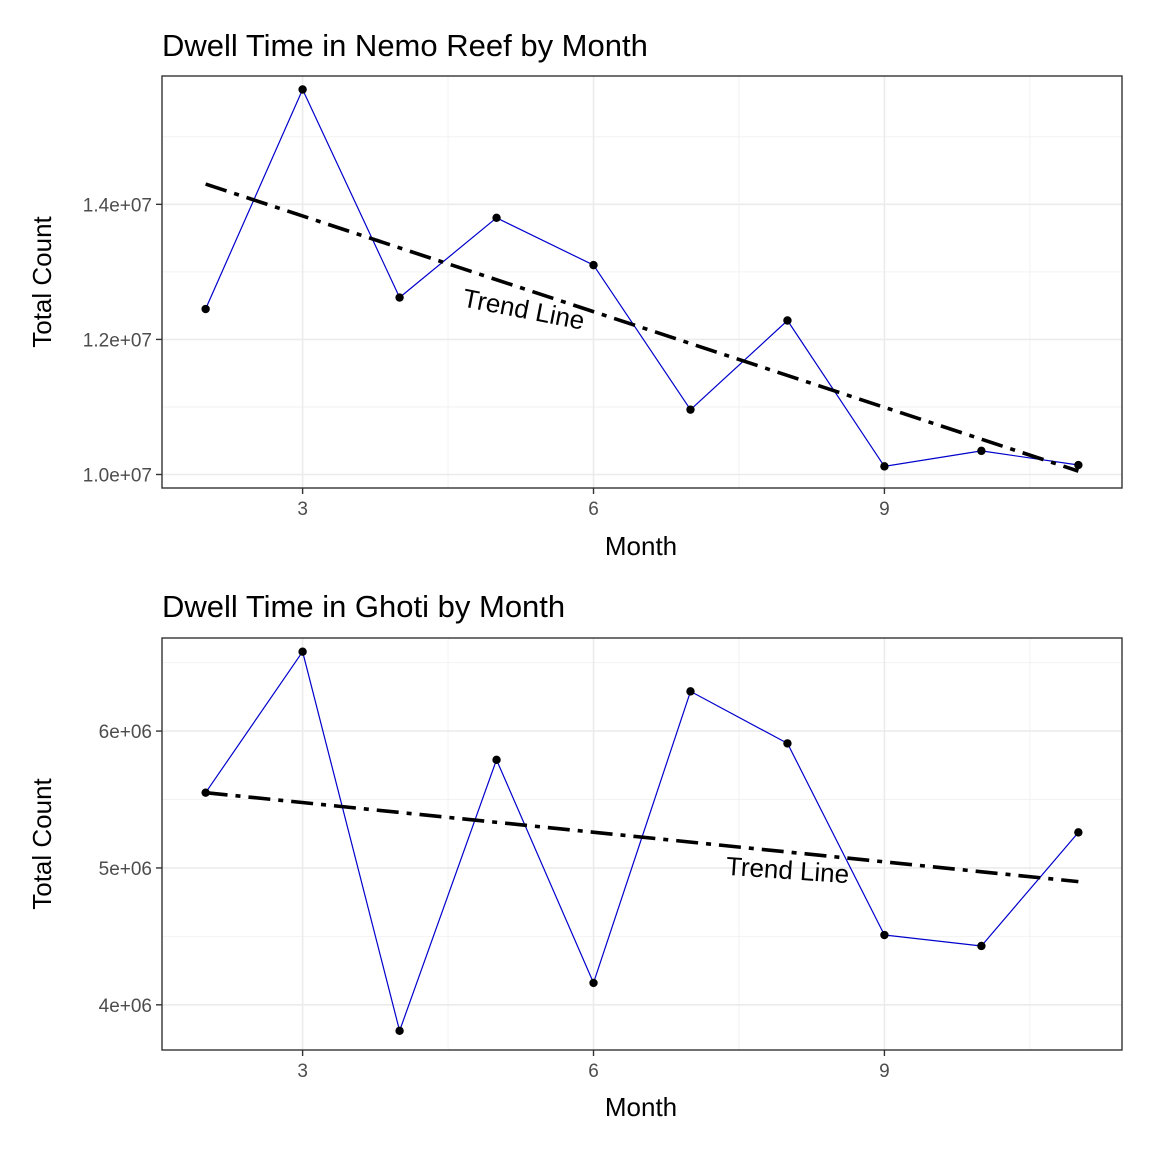  What do you see at coordinates (363, 606) in the screenshot?
I see `chart-title: Dwell Time in Ghoti by Month` at bounding box center [363, 606].